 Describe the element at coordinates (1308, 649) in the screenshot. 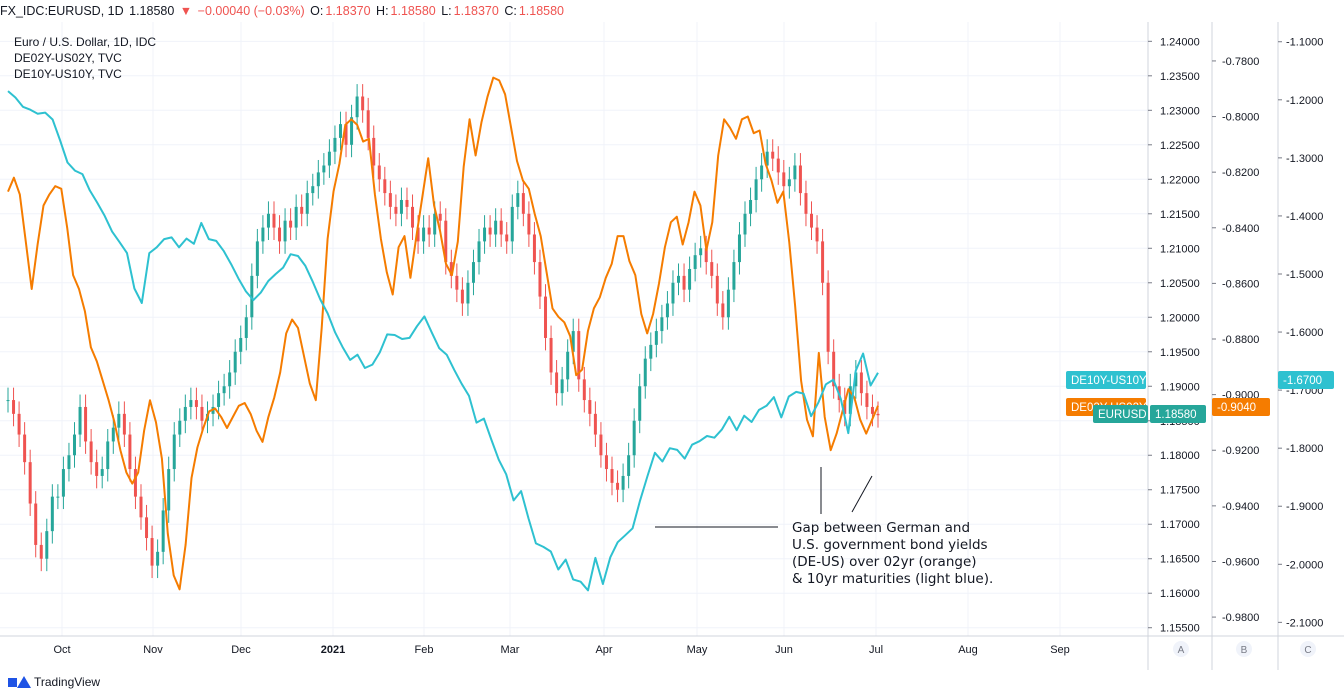

I see `axis-c-badge` at that location.